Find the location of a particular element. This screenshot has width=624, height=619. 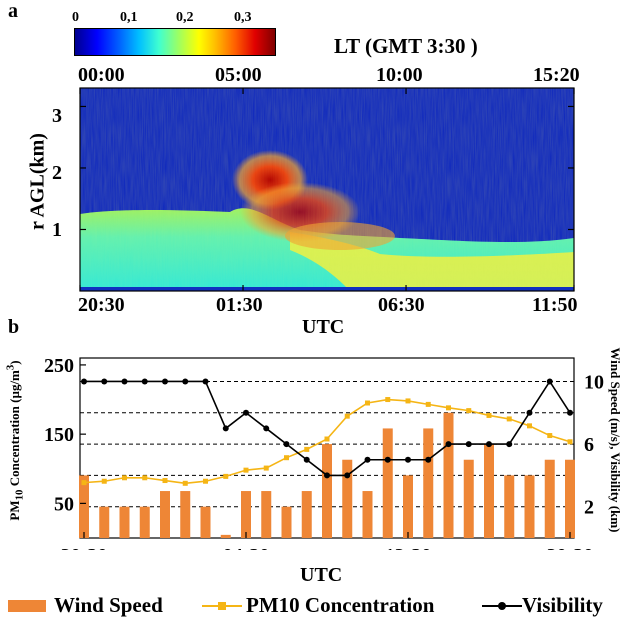

right-tick-label-6: 6 is located at coordinates (589, 445).